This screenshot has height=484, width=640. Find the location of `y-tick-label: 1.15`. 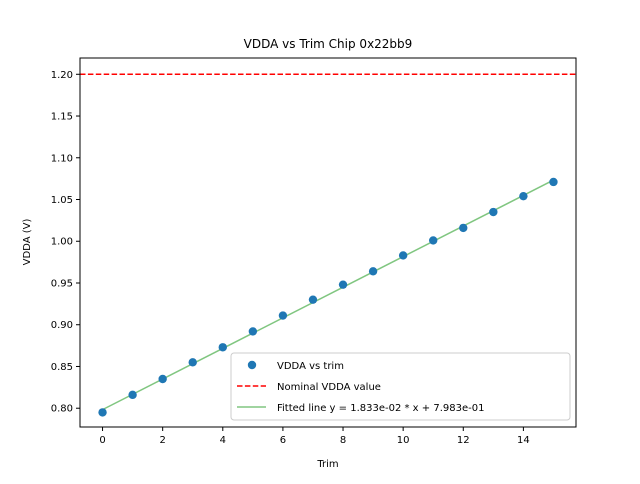

y-tick-label: 1.15 is located at coordinates (62, 117).